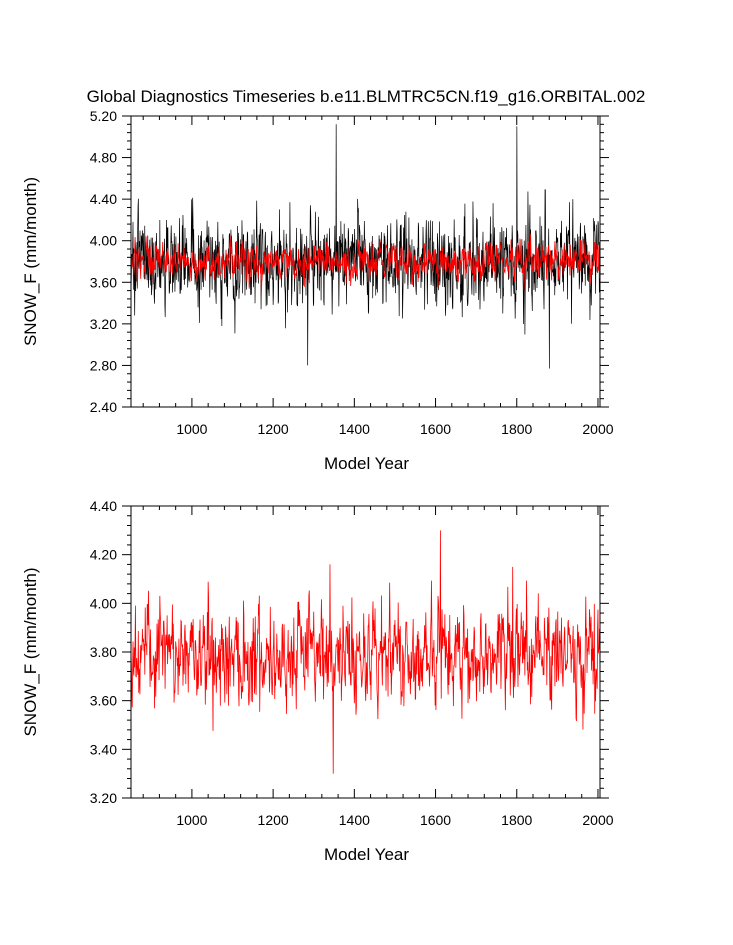 This screenshot has width=733, height=945. Describe the element at coordinates (30, 261) in the screenshot. I see `top-panel-y-axis-label: SNOW_F (mm/month)` at that location.